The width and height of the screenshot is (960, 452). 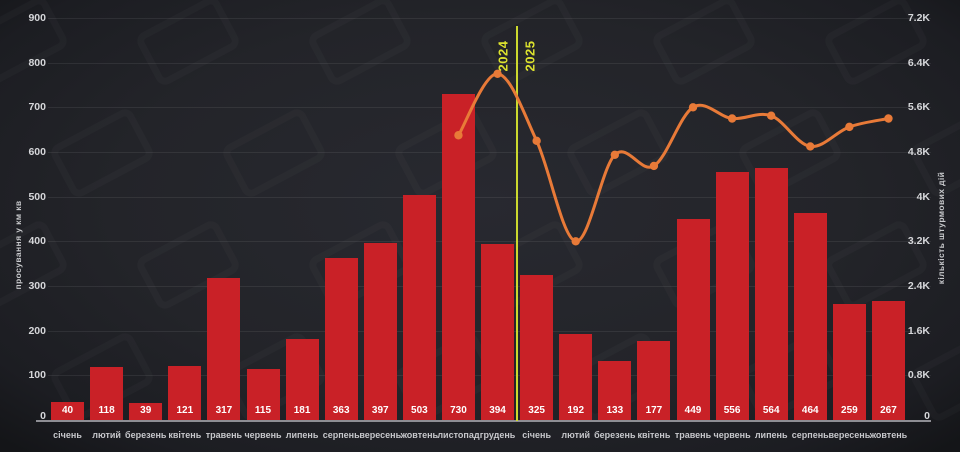 I want to click on bar-value-label: 177, so click(x=654, y=410).